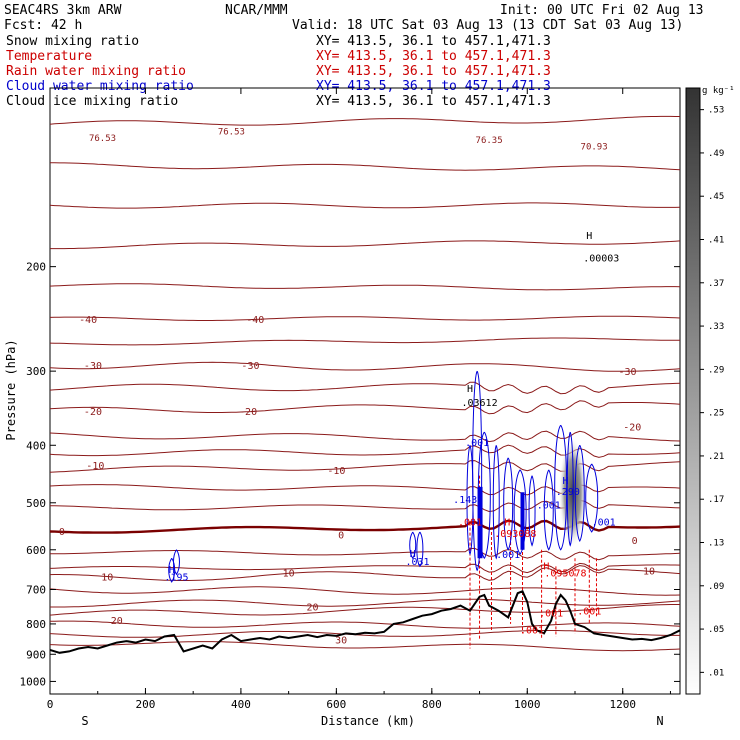 The height and width of the screenshot is (740, 740). Describe the element at coordinates (36, 550) in the screenshot. I see `y-tick-label: 600` at that location.